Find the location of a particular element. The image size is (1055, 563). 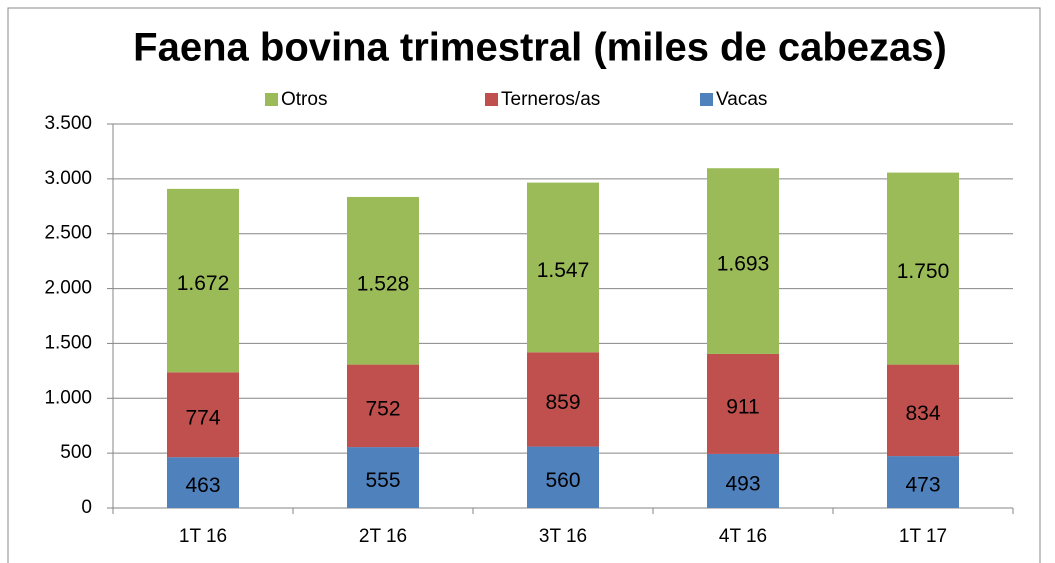

data-label: 473 is located at coordinates (922, 485).